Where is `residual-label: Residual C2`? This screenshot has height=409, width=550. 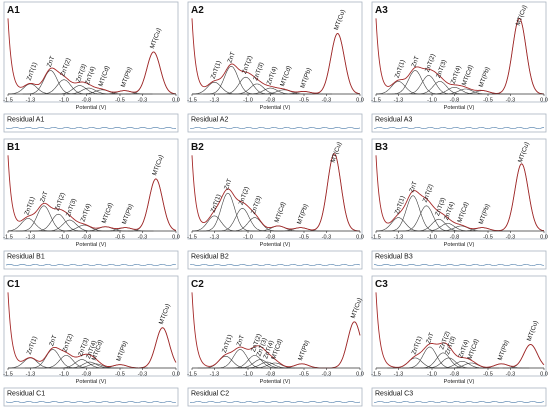
residual-label: Residual C2 is located at coordinates (210, 394).